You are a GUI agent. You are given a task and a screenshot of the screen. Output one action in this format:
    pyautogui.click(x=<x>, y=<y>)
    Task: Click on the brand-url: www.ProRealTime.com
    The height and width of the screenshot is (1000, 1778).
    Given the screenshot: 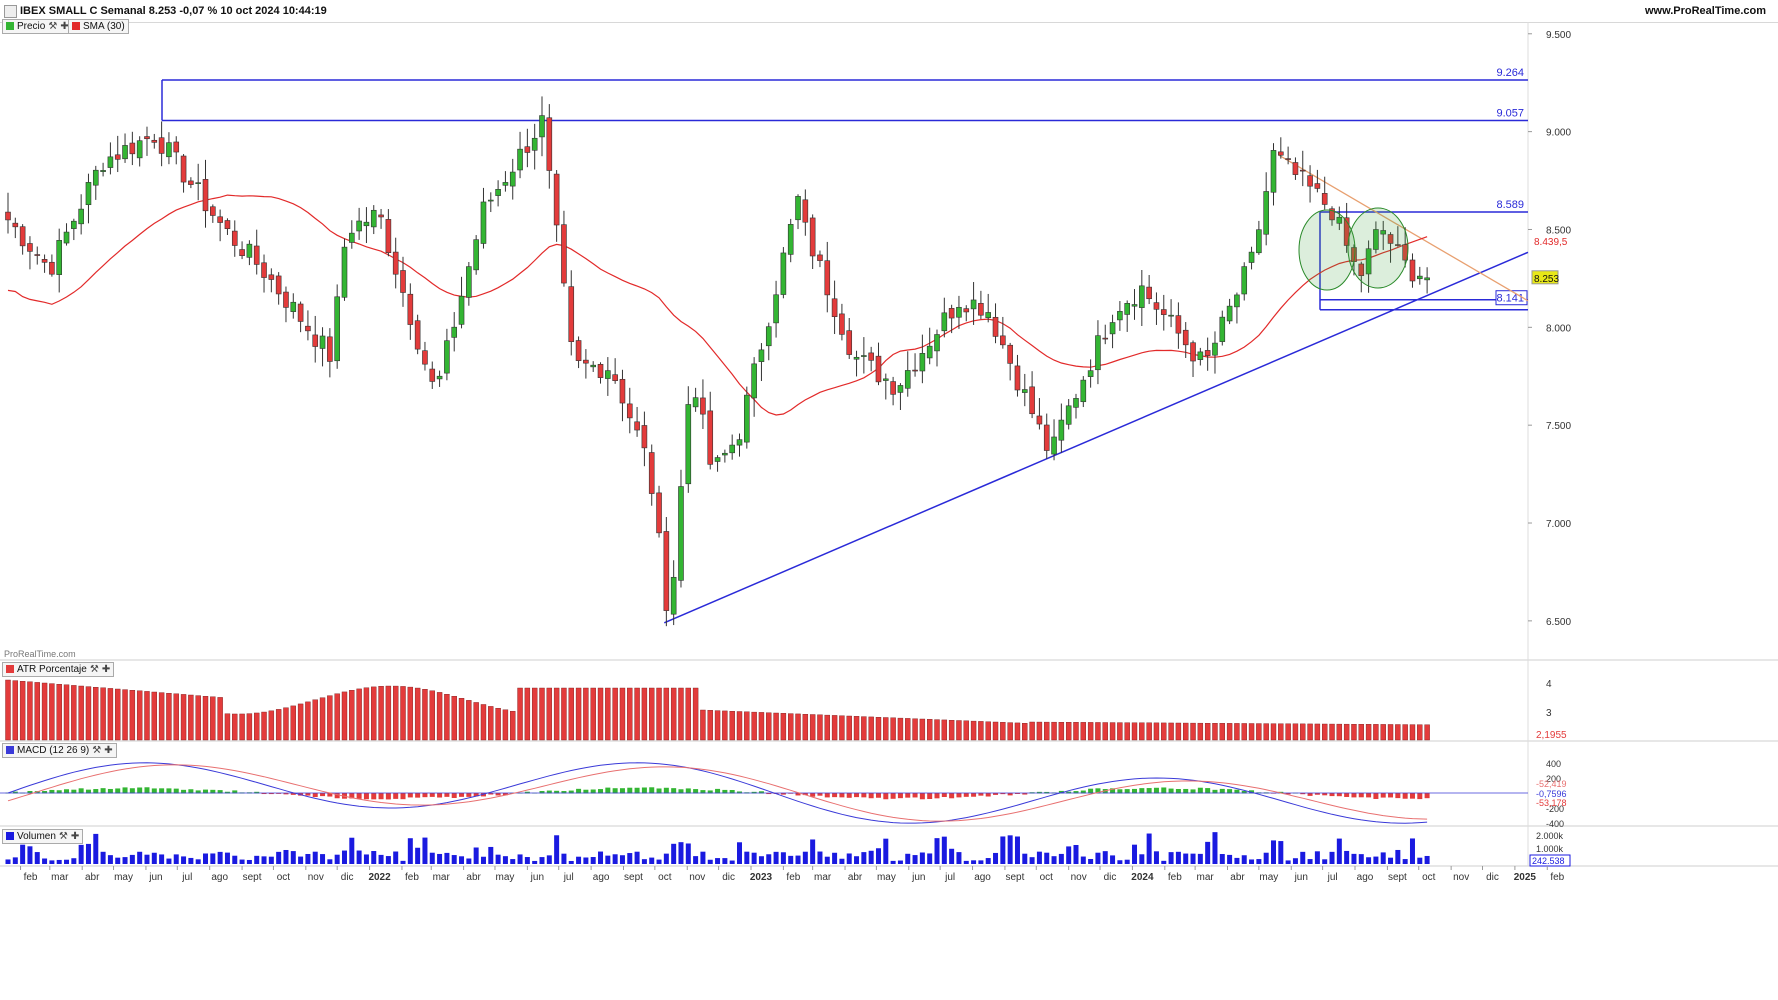 What is the action you would take?
    pyautogui.click(x=1705, y=11)
    